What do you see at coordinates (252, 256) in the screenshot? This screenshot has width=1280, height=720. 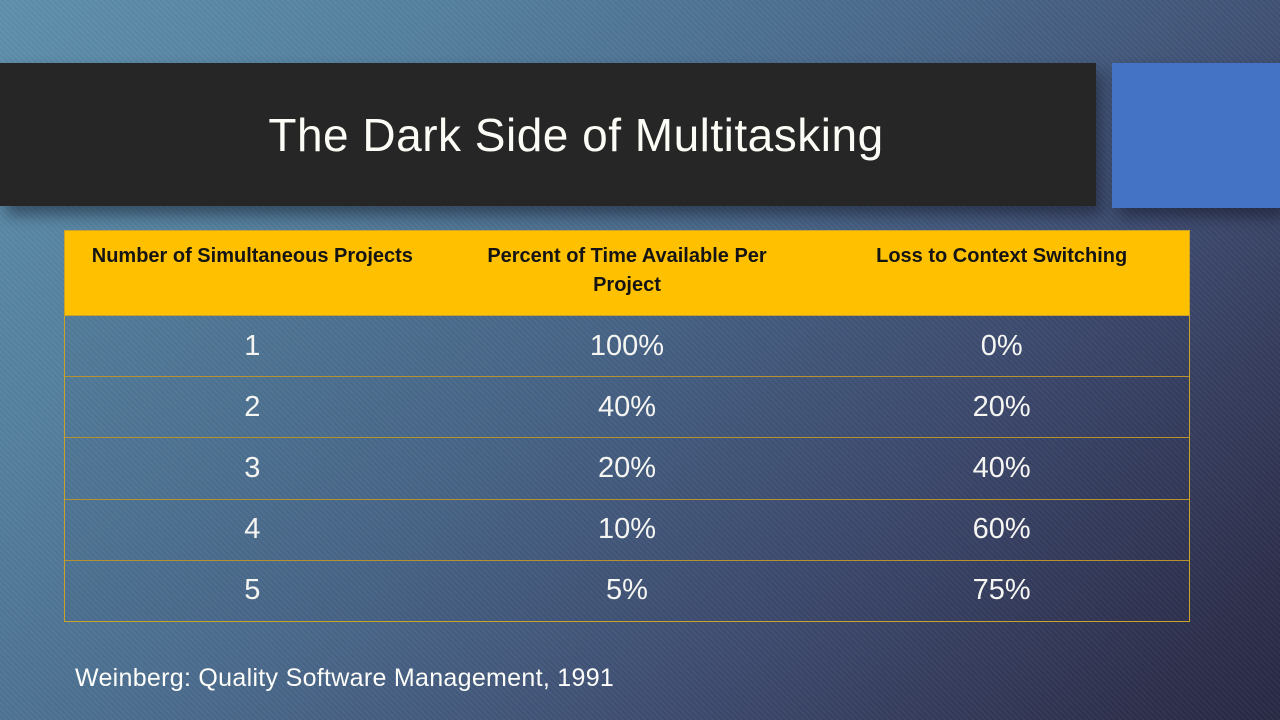 I see `column-header-projects: Number of Simultaneous Projects` at bounding box center [252, 256].